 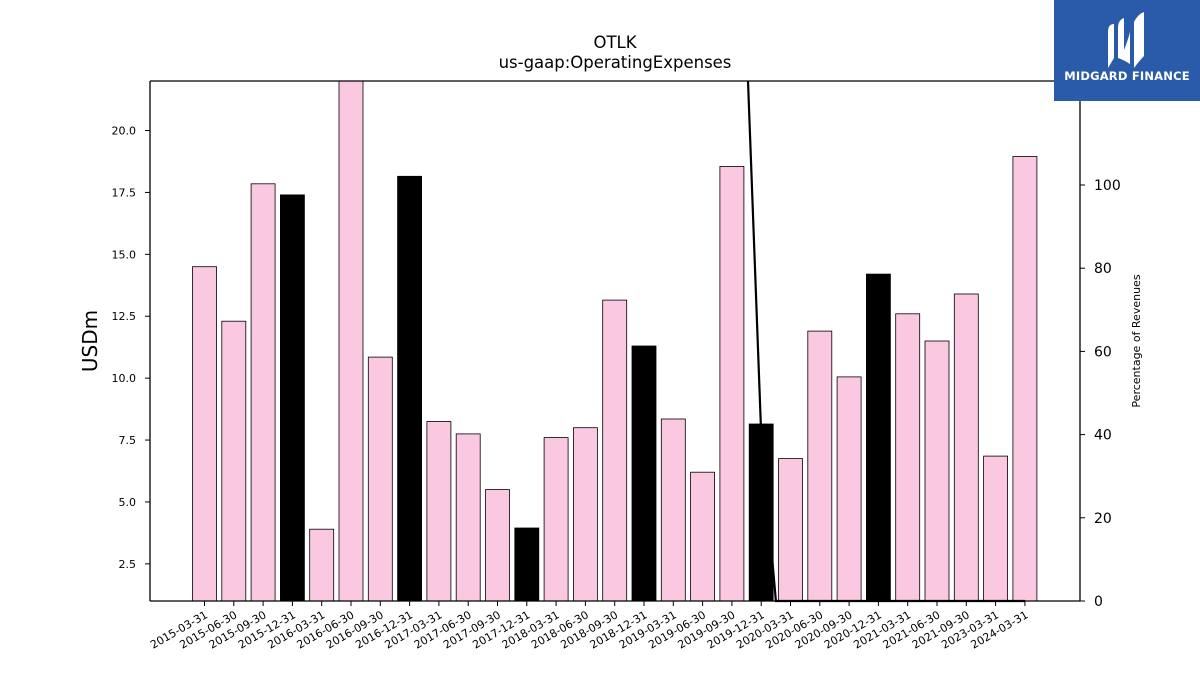 I want to click on y-tick-label-7.5: 7.5, so click(x=128, y=440).